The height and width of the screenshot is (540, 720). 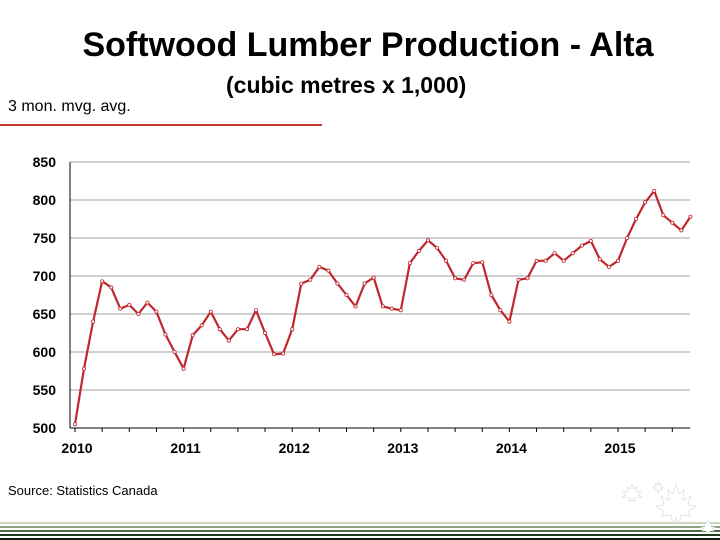 I want to click on y-tick-label: 550, so click(x=45, y=390).